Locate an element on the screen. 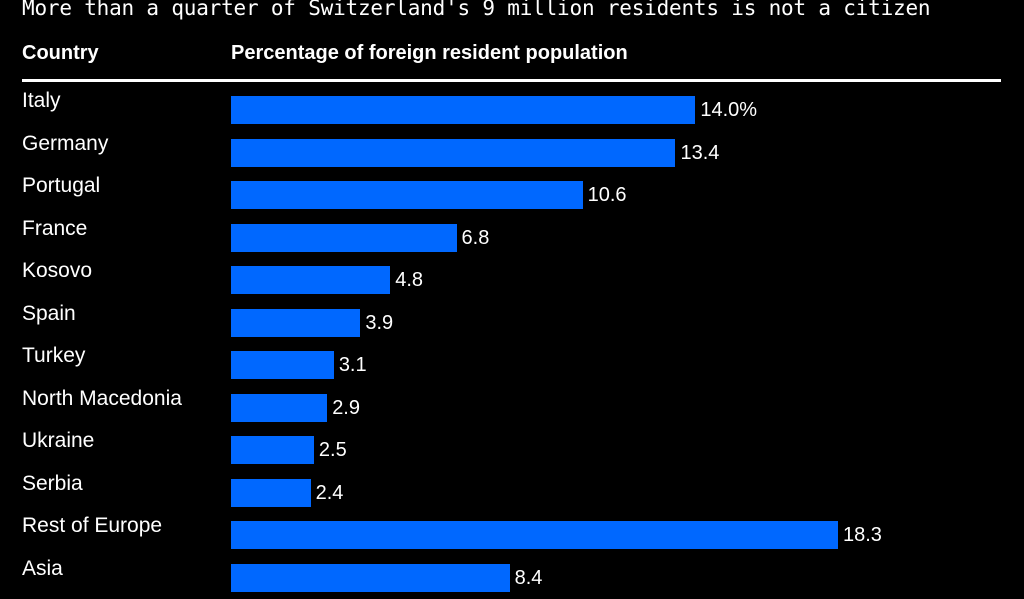 The width and height of the screenshot is (1024, 599). value-label: 2.9 is located at coordinates (346, 407).